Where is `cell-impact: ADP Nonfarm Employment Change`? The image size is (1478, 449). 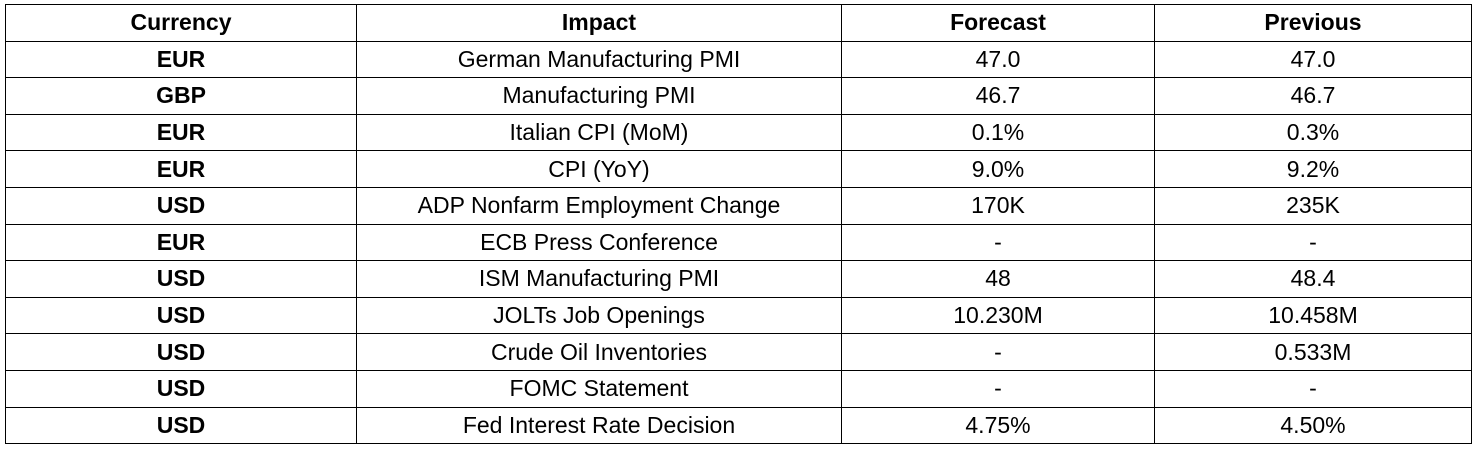
cell-impact: ADP Nonfarm Employment Change is located at coordinates (599, 205).